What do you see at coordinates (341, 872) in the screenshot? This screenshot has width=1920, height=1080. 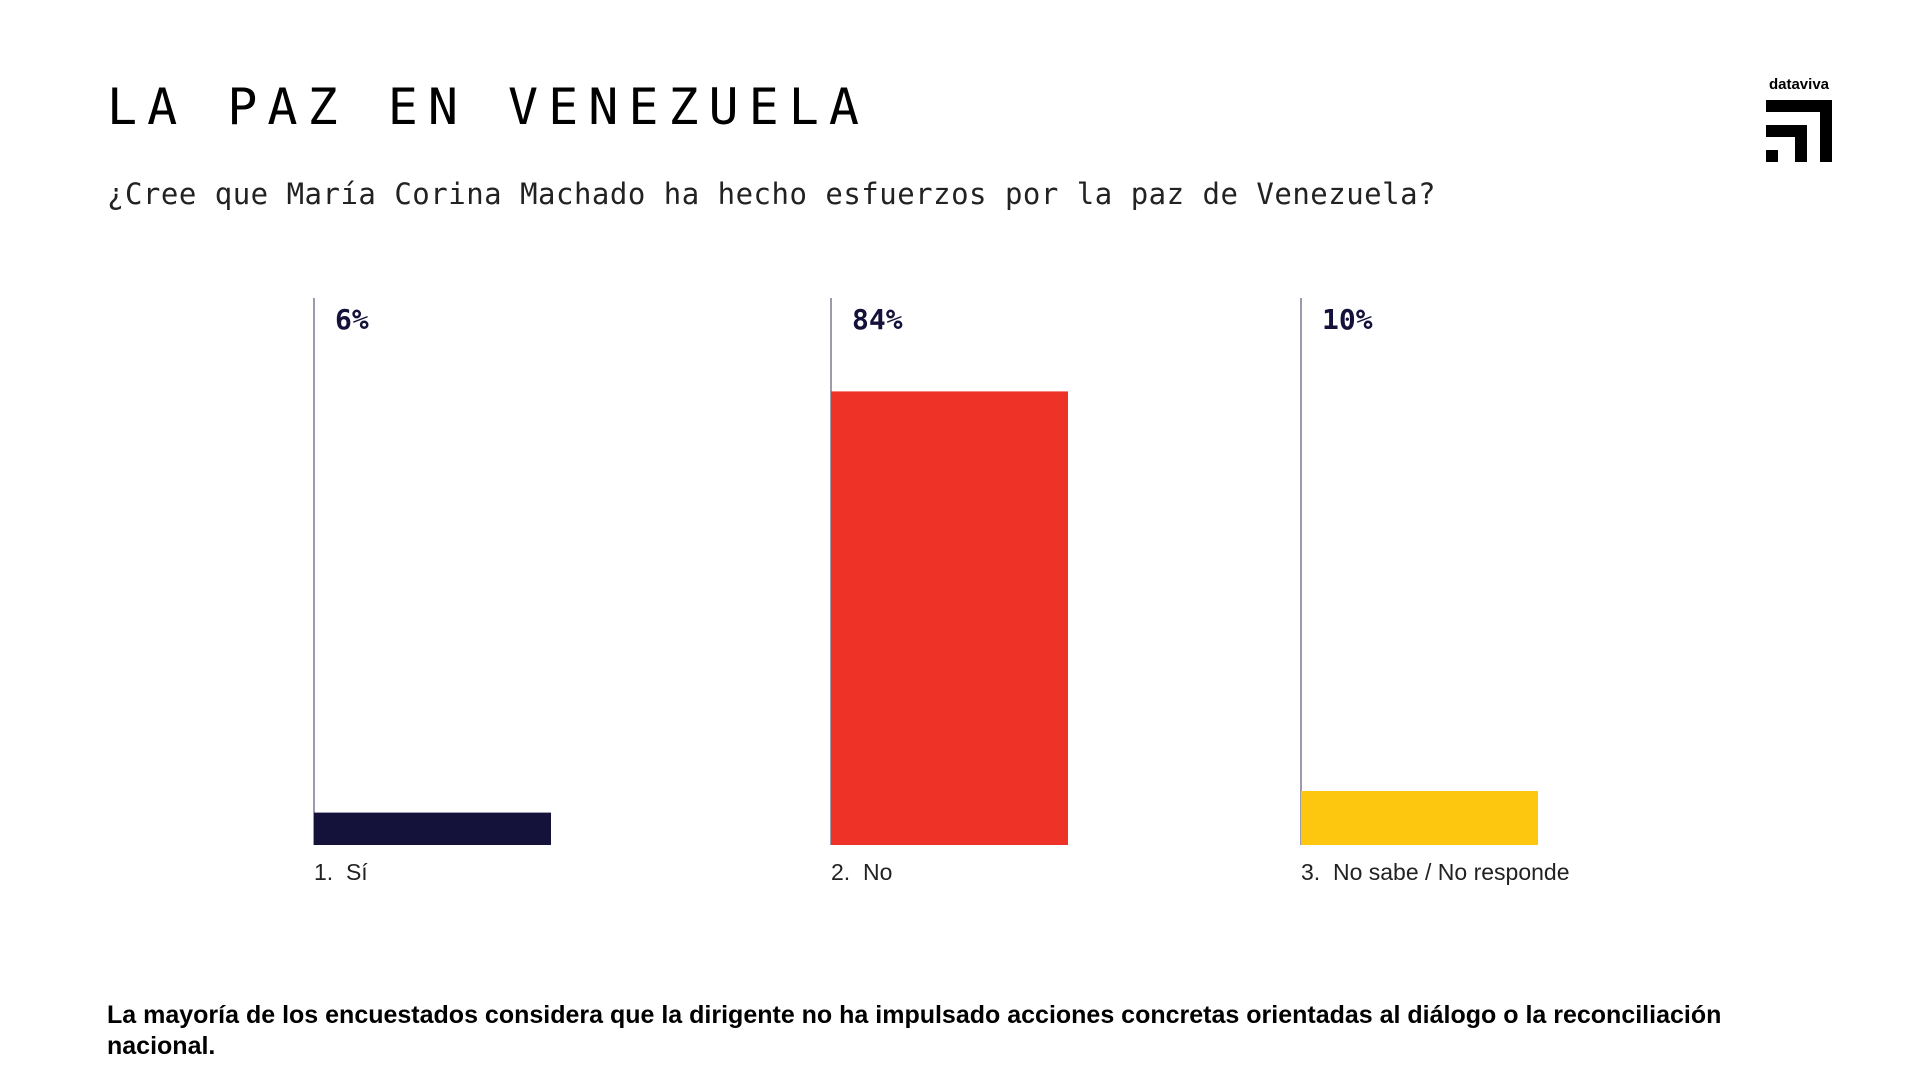 I see `category-label-1: 1. Sí` at bounding box center [341, 872].